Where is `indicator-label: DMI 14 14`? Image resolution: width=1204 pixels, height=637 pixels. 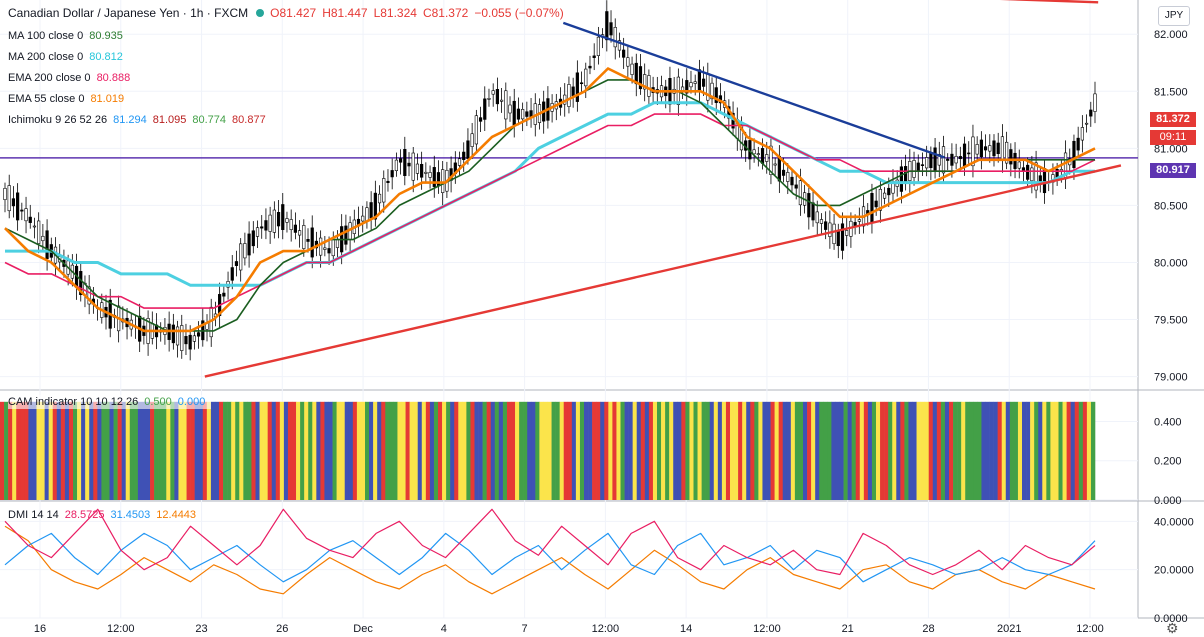
indicator-label: DMI 14 14 is located at coordinates (33, 515).